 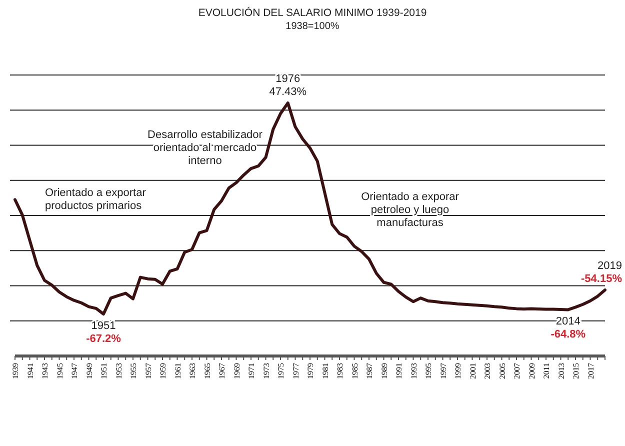 What do you see at coordinates (266, 371) in the screenshot?
I see `x-tick-label: 1973` at bounding box center [266, 371].